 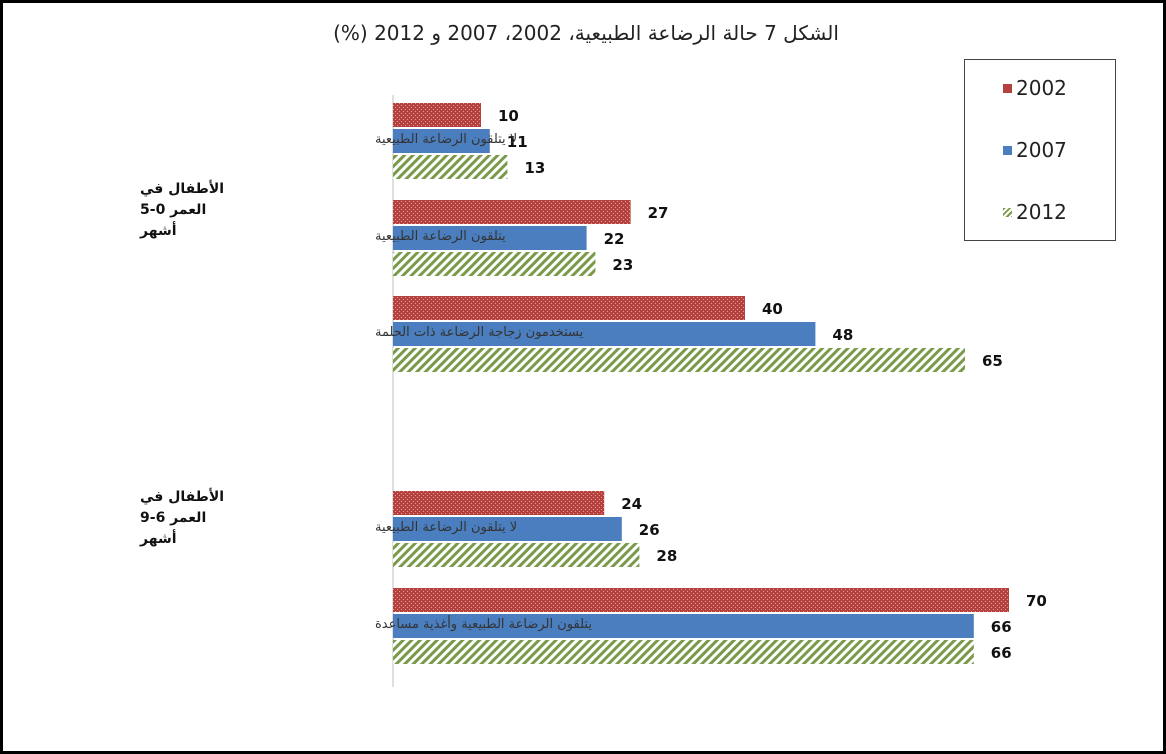 What do you see at coordinates (658, 213) in the screenshot?
I see `value-label-2002-cat-1: 27` at bounding box center [658, 213].